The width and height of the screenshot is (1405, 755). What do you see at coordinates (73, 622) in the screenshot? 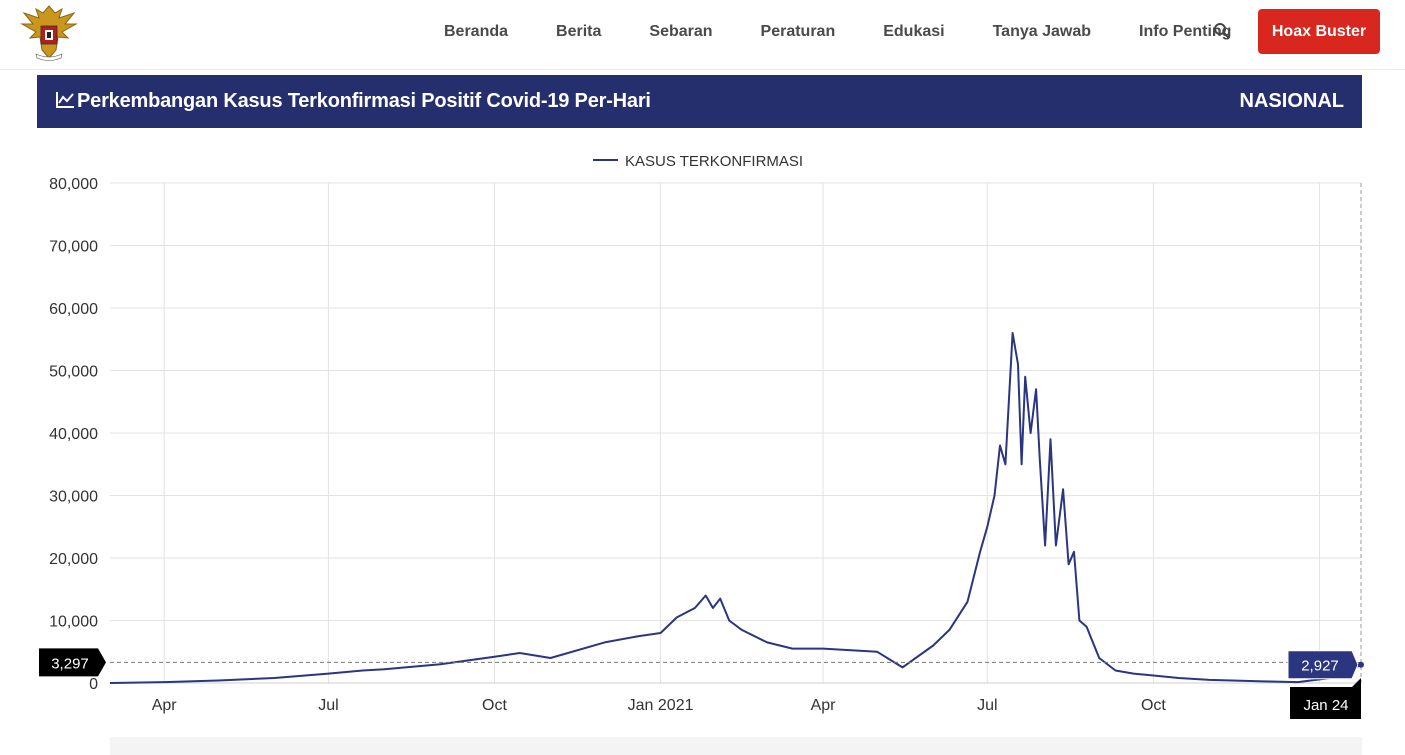
I see `y-tick-label: 10,000` at bounding box center [73, 622].